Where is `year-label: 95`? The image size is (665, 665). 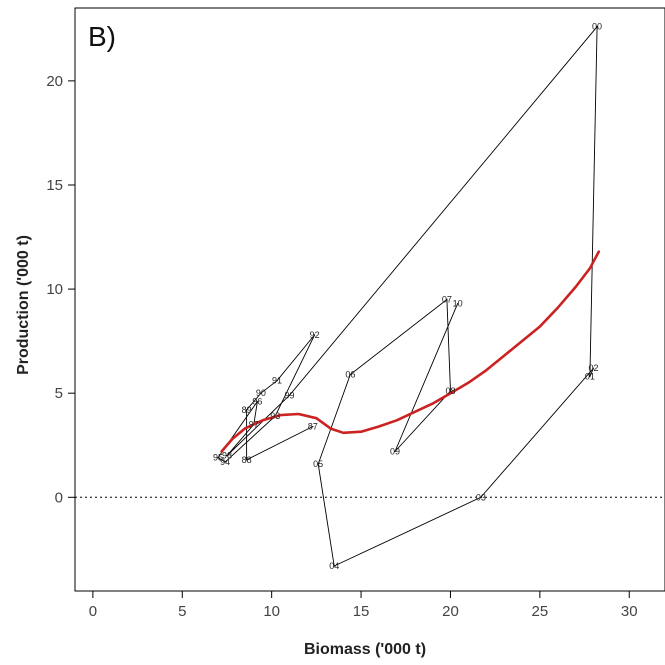 year-label: 95 is located at coordinates (218, 458).